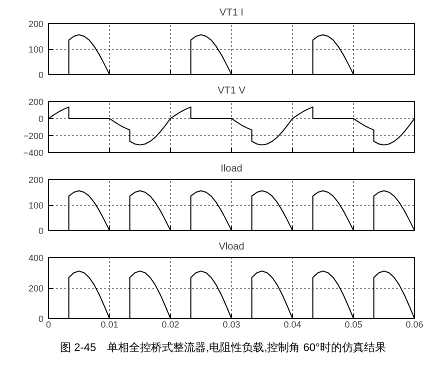  Describe the element at coordinates (109, 325) in the screenshot. I see `x-tick-label: 0.01` at that location.